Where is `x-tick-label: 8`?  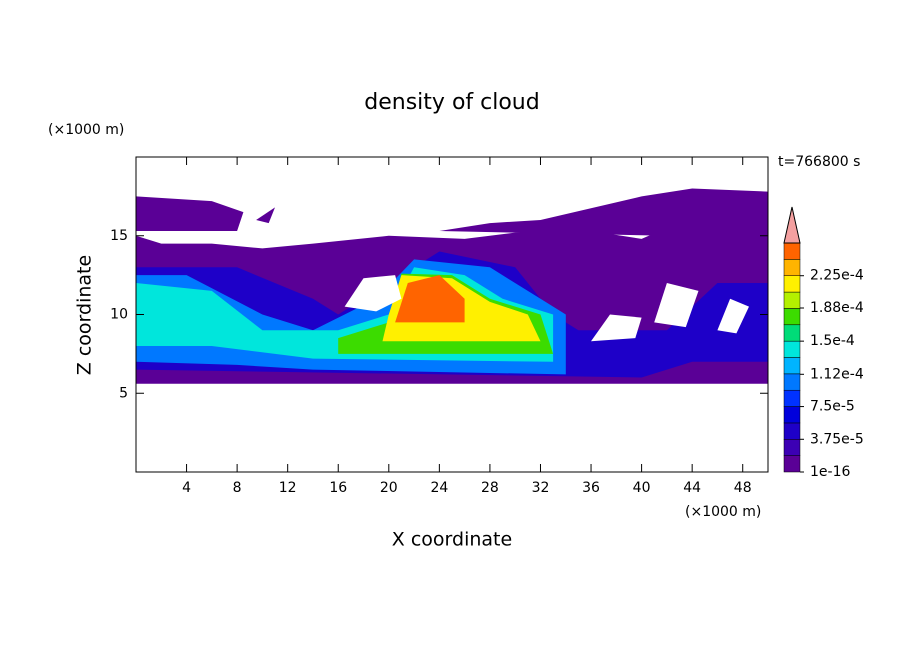
x-tick-label: 8 is located at coordinates (237, 488).